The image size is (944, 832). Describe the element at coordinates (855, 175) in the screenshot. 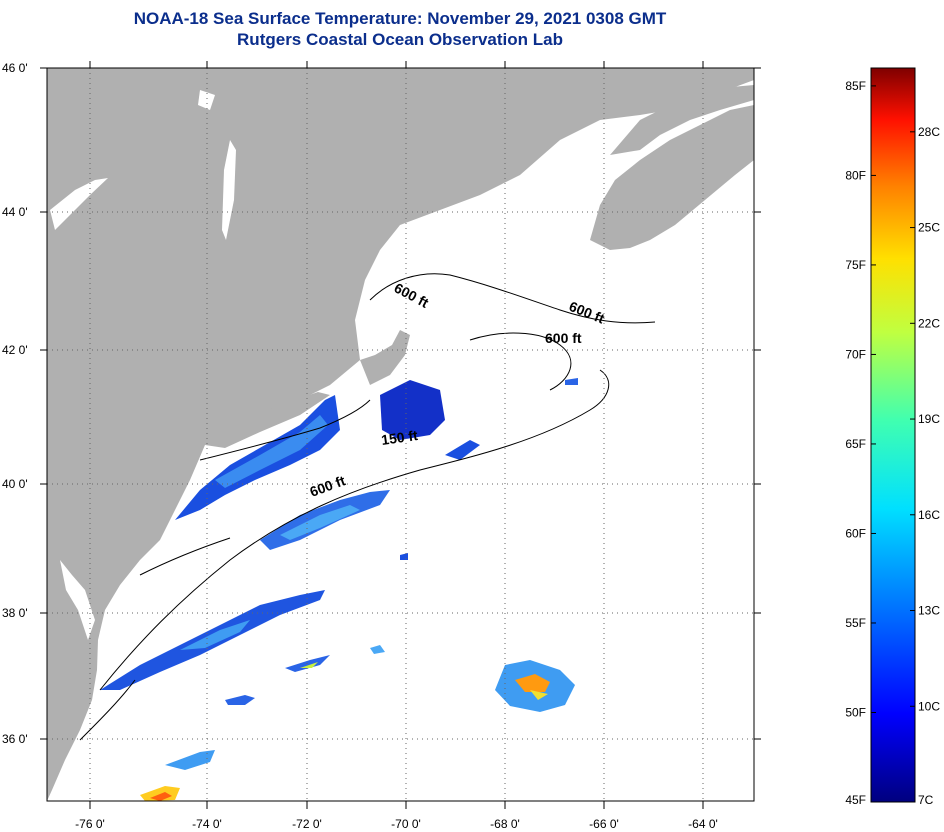

I see `colorbar-label-f-1: 80F` at that location.